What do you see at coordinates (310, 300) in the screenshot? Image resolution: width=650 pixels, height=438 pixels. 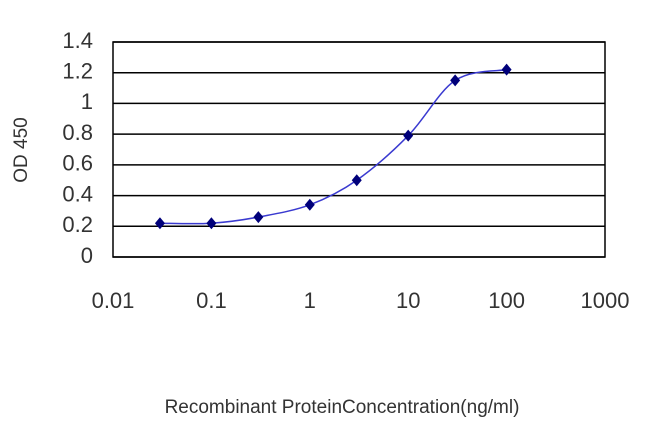 I see `x-tick-label: 1` at bounding box center [310, 300].